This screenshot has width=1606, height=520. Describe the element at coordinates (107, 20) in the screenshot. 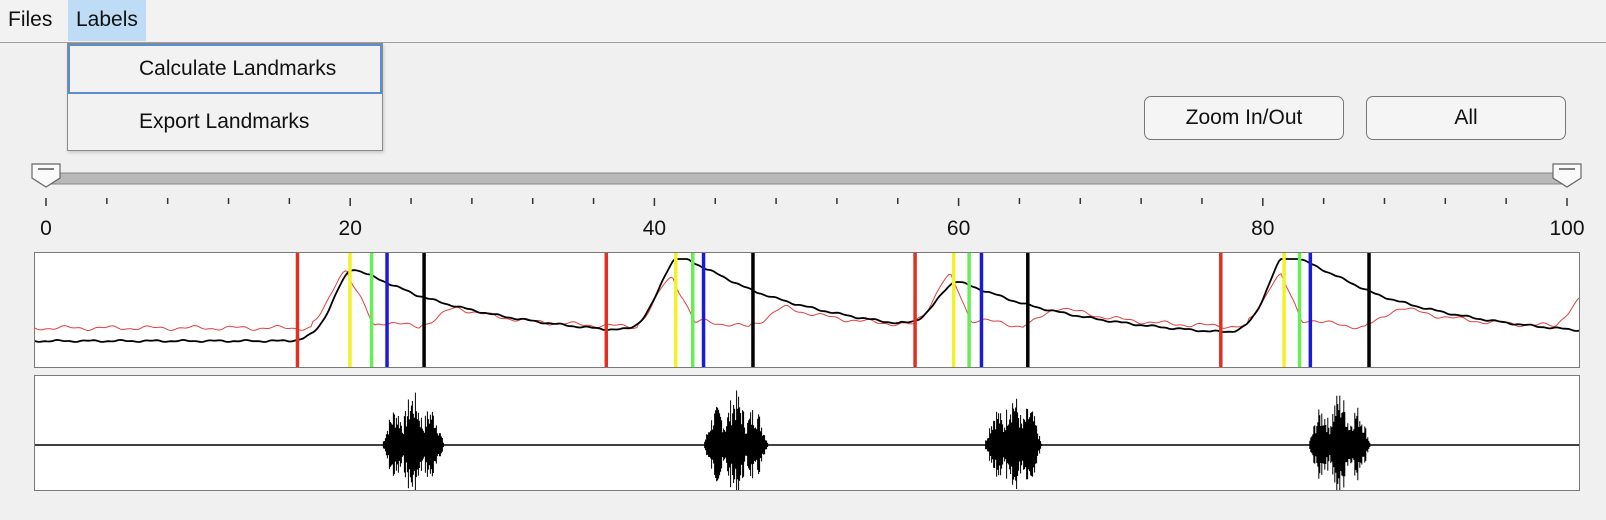

I see `menu-labels: Labels` at that location.